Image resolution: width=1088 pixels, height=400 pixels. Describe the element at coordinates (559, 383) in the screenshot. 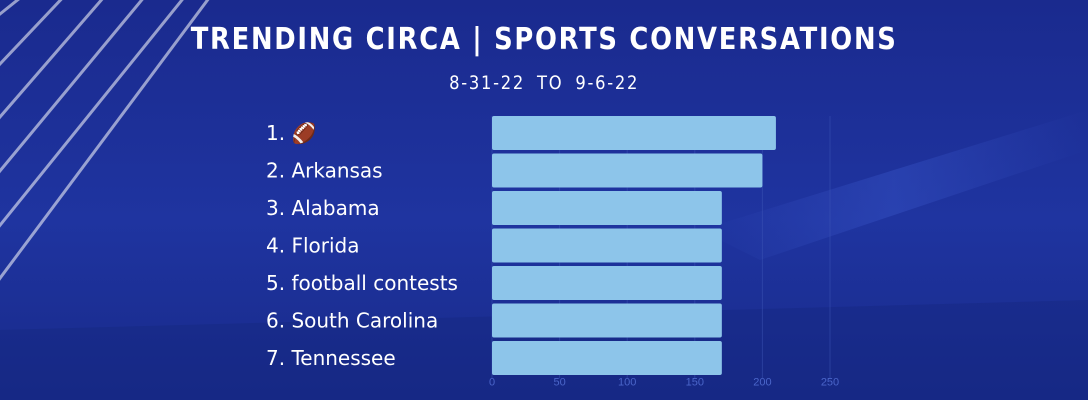

I see `x-tick-label: 50` at that location.